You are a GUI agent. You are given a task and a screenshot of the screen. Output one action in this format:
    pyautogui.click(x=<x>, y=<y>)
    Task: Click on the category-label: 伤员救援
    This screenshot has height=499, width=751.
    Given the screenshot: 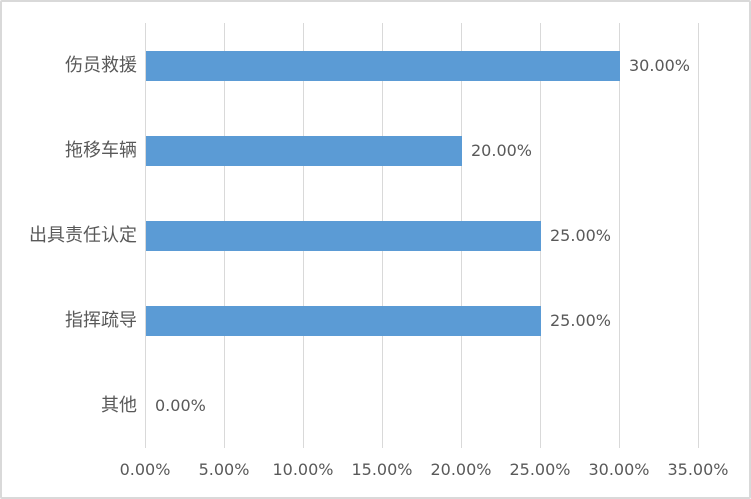 What is the action you would take?
    pyautogui.click(x=101, y=65)
    